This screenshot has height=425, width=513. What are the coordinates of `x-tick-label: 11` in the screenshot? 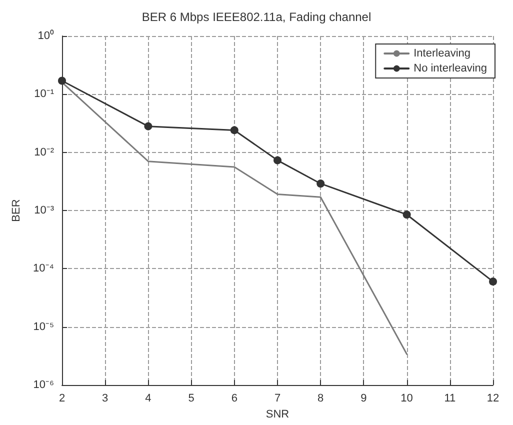 It's located at (450, 398).